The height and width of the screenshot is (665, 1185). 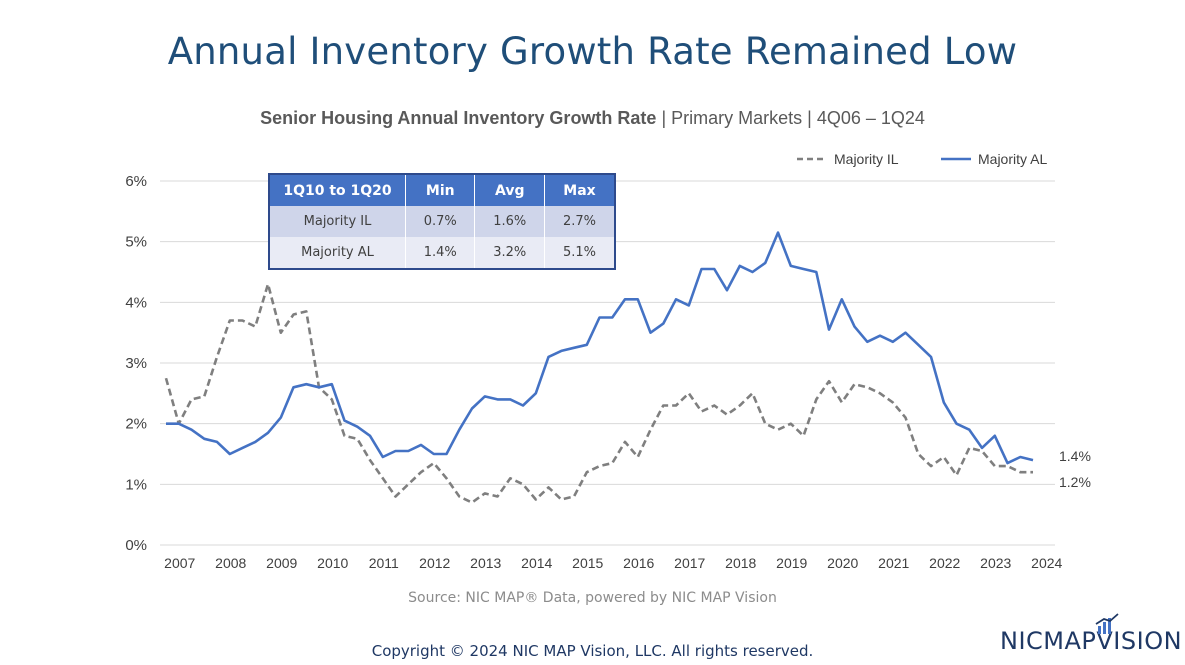 What do you see at coordinates (434, 563) in the screenshot?
I see `x-tick-label: 2012` at bounding box center [434, 563].